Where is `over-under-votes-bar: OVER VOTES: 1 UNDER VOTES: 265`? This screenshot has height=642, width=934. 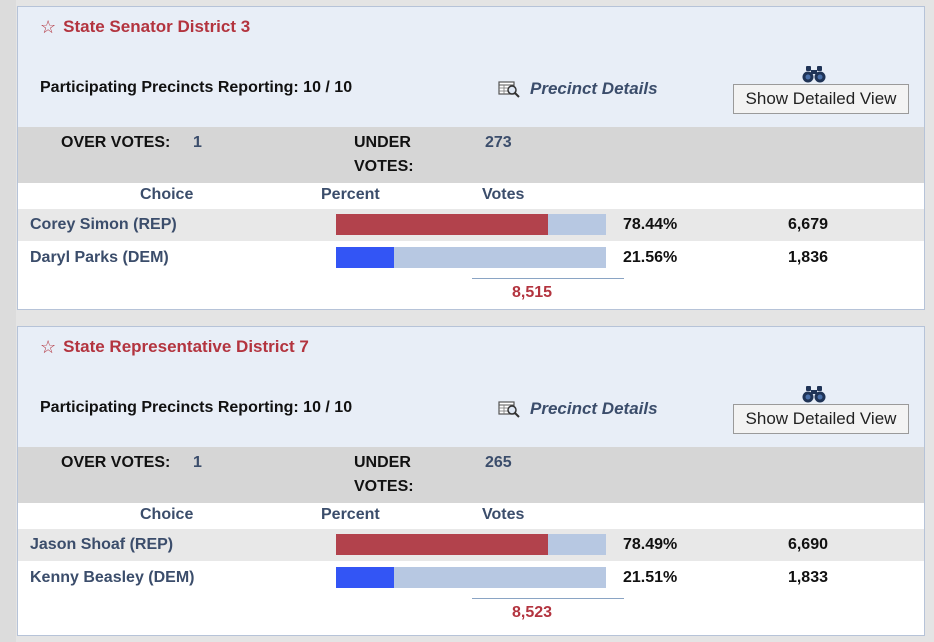 over-under-votes-bar: OVER VOTES: 1 UNDER VOTES: 265 is located at coordinates (471, 475).